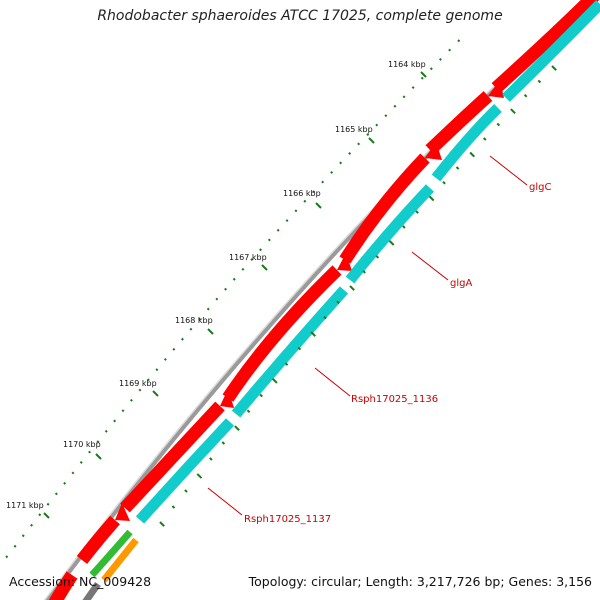  I want to click on green-feature, so click(111, 553).